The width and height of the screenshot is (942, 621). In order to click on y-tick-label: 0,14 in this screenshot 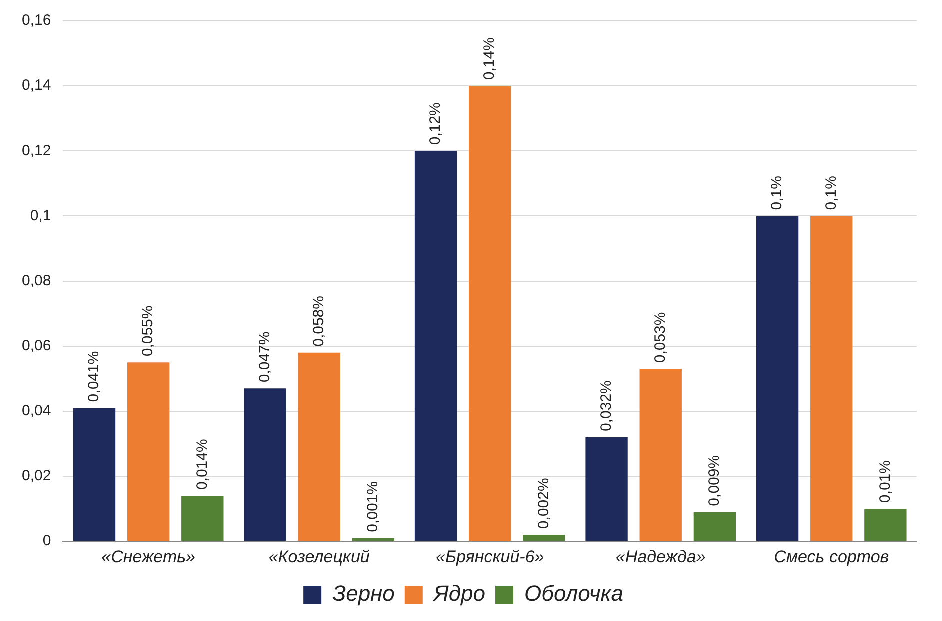, I will do `click(37, 85)`.